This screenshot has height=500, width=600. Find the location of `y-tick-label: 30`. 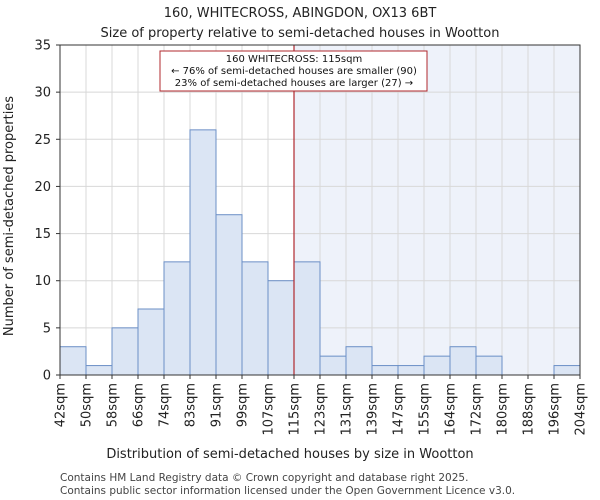

y-tick-label: 30 is located at coordinates (42, 93).